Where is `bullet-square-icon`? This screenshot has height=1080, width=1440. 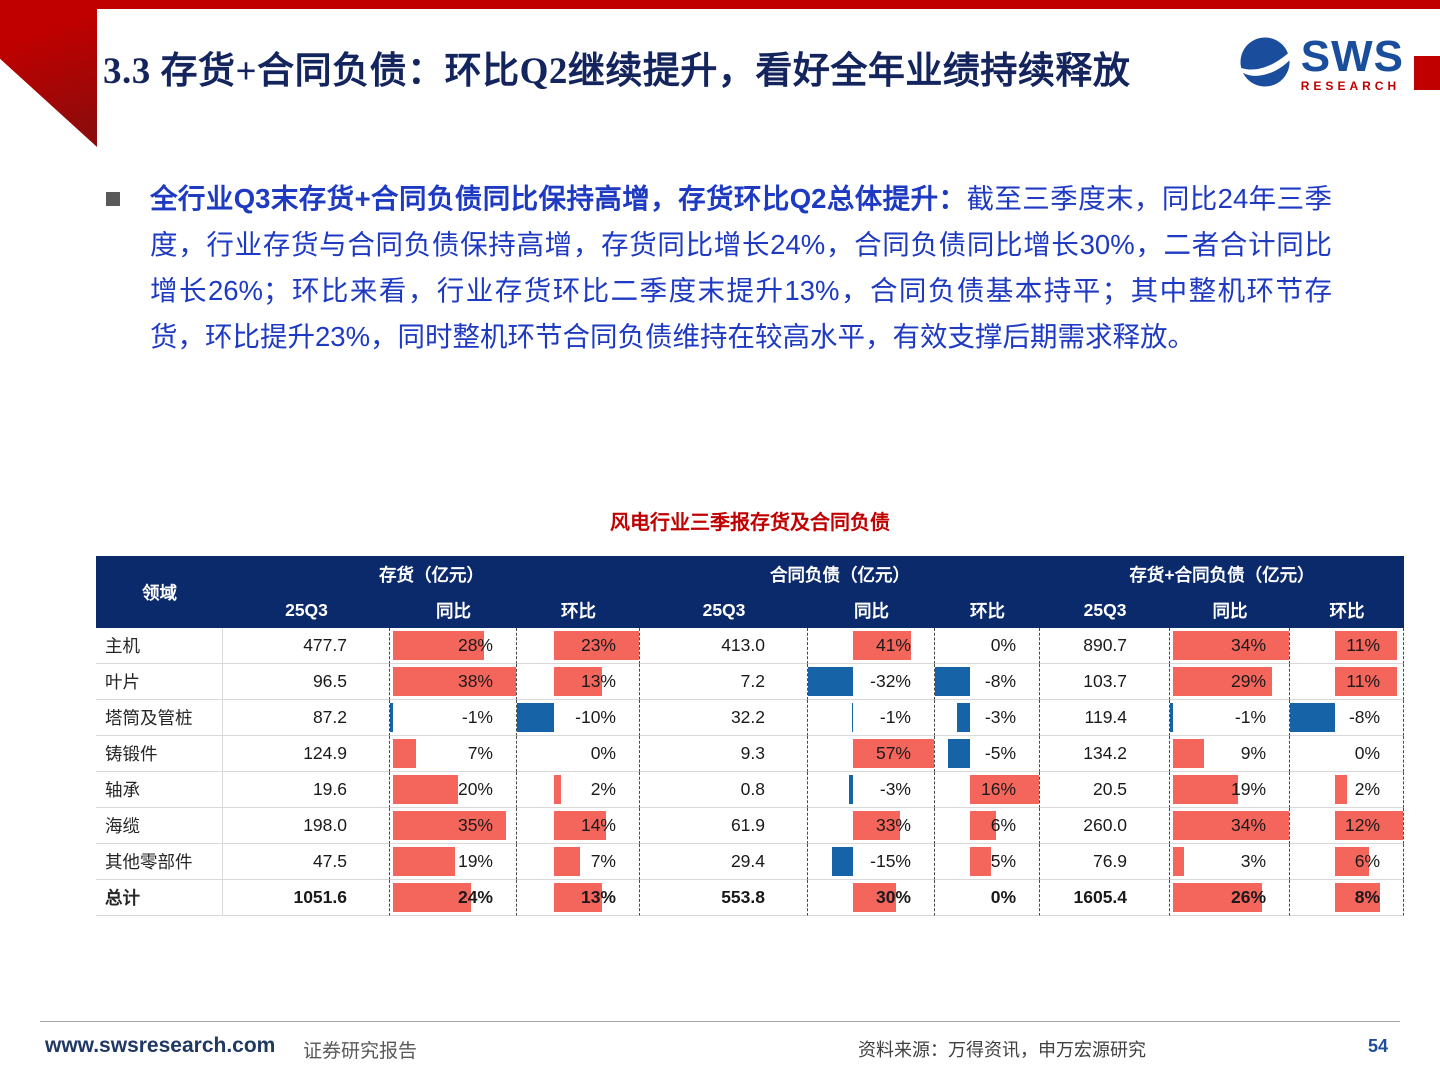
bullet-square-icon is located at coordinates (113, 199).